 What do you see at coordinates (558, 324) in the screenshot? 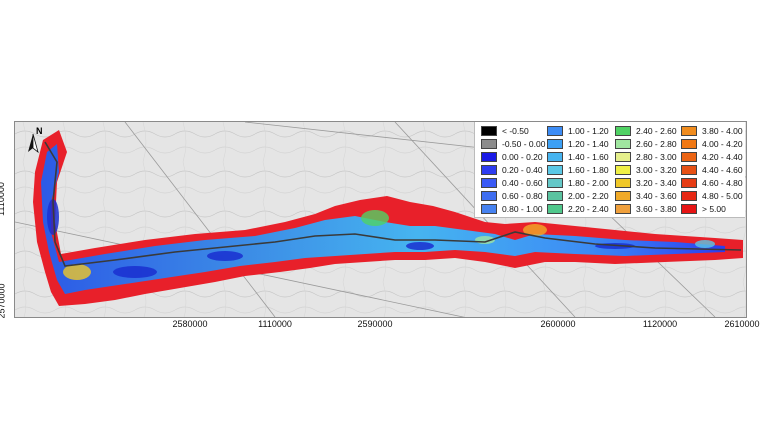
I see `x-tick-label: 2600000` at bounding box center [558, 324].